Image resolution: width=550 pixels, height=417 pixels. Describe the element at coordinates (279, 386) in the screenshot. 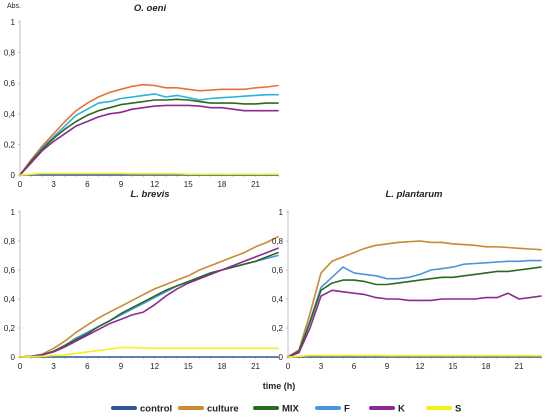

I see `x-axis-title: time (h)` at that location.